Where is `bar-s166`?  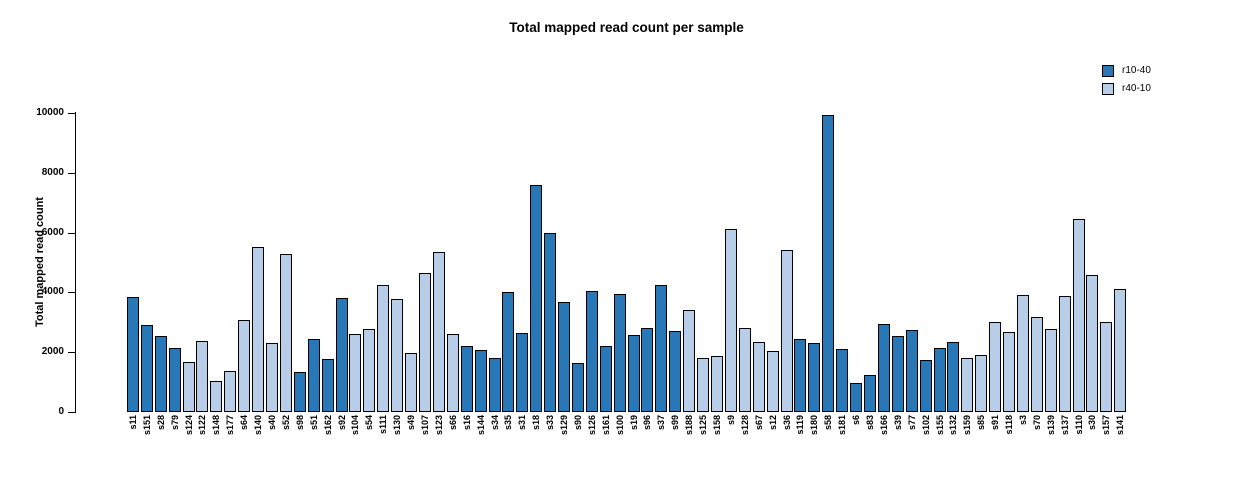 bar-s166 is located at coordinates (883, 368).